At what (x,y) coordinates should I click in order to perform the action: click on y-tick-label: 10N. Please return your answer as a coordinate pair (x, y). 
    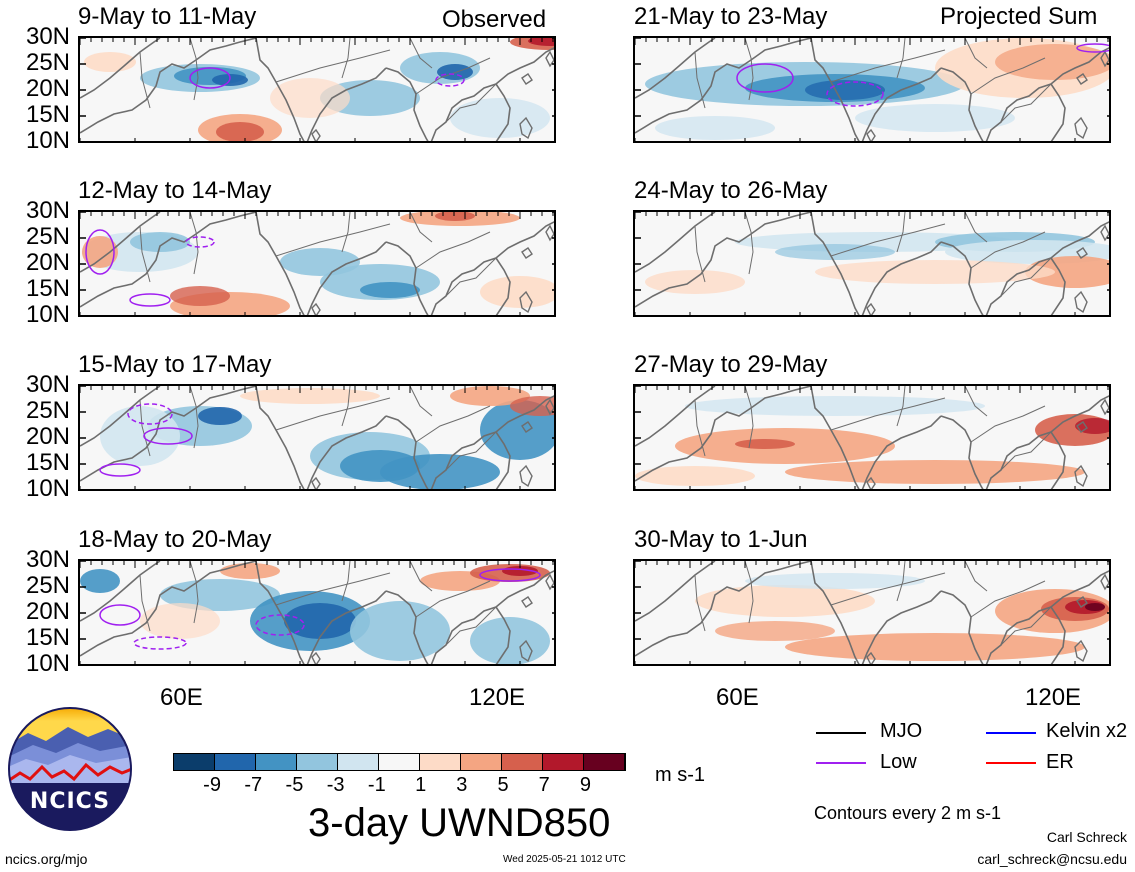
    Looking at the image, I should click on (47, 140).